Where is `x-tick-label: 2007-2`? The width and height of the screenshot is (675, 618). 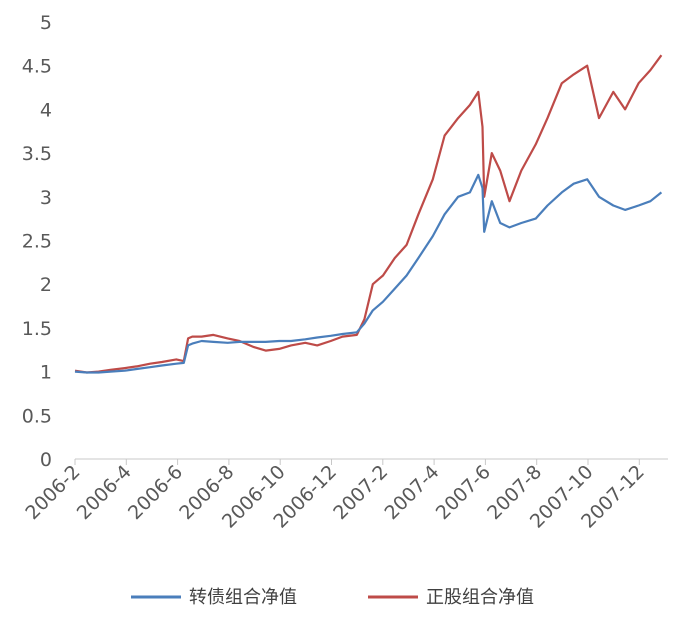 x-tick-label: 2007-2 is located at coordinates (360, 492).